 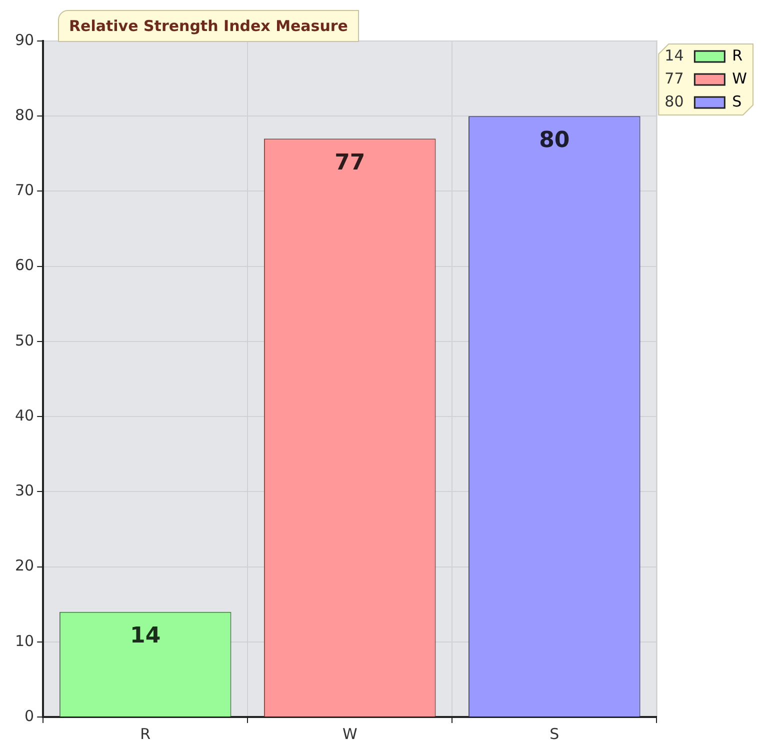 What do you see at coordinates (24, 565) in the screenshot?
I see `y-tick-label: 20` at bounding box center [24, 565].